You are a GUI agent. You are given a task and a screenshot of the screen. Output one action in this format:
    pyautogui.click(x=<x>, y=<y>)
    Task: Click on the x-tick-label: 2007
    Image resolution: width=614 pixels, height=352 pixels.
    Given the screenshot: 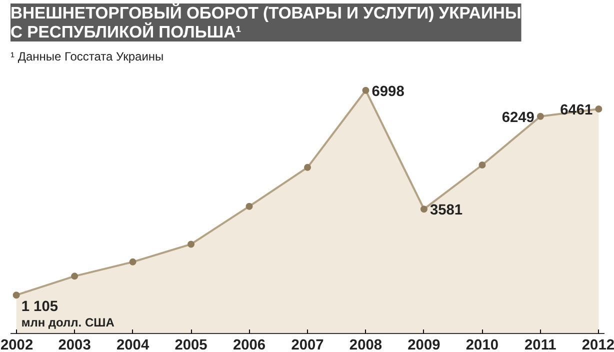 What is the action you would take?
    pyautogui.click(x=307, y=345)
    